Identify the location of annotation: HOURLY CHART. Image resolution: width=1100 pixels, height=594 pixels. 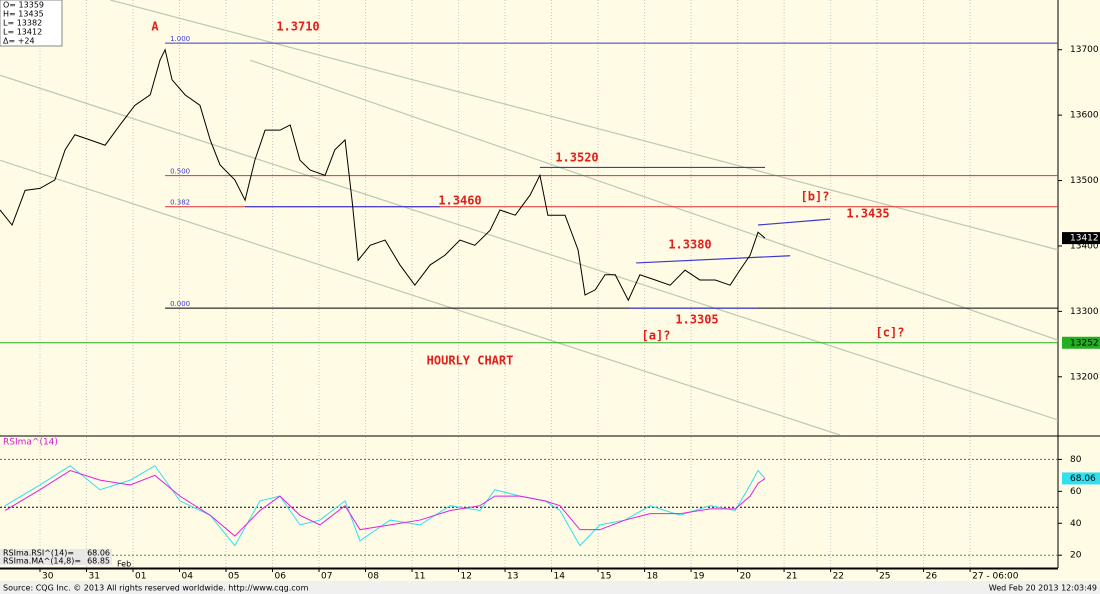
(470, 361).